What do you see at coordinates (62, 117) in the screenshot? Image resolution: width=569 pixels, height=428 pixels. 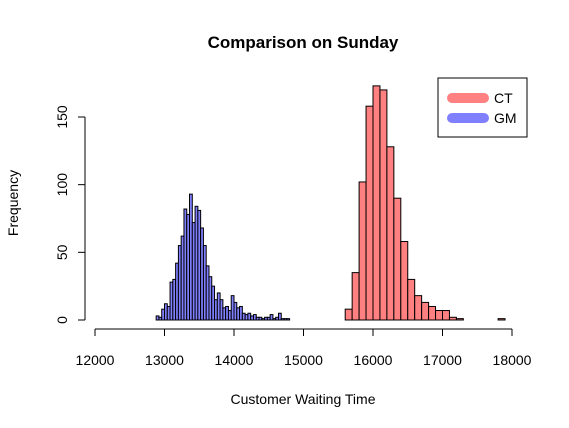 I see `y-tick-label: 150` at bounding box center [62, 117].